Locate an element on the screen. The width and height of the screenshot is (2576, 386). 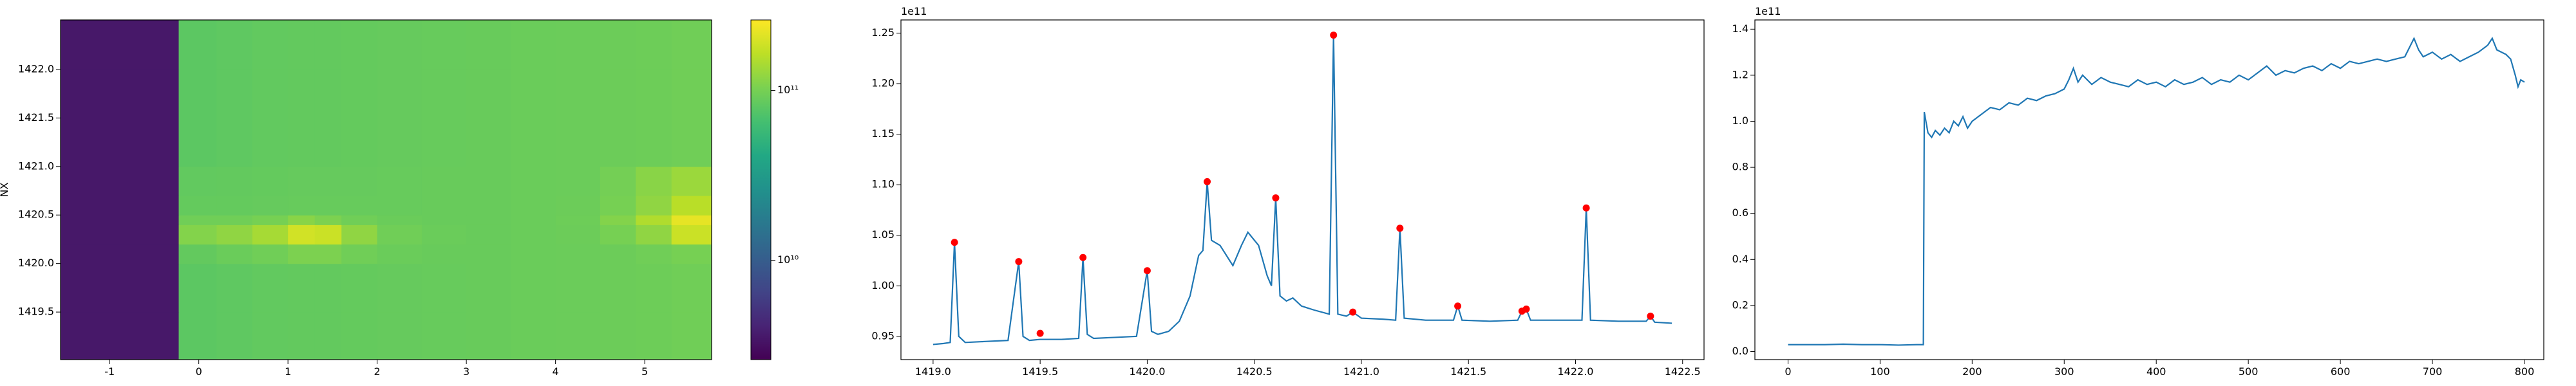
x-tick-label: 1421.5 is located at coordinates (1468, 371).